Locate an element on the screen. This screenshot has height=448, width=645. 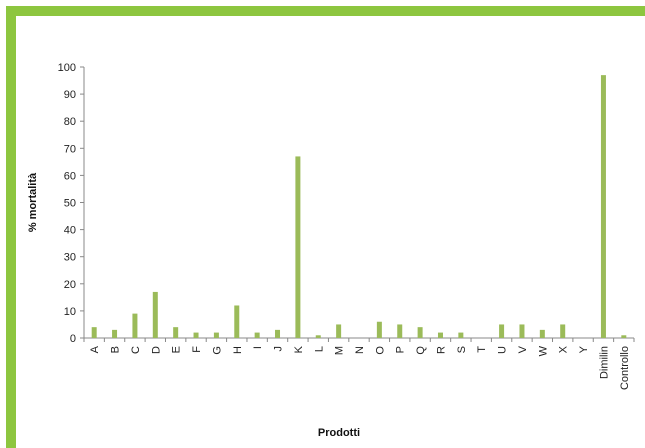
y-tick-label: 60 is located at coordinates (70, 176).